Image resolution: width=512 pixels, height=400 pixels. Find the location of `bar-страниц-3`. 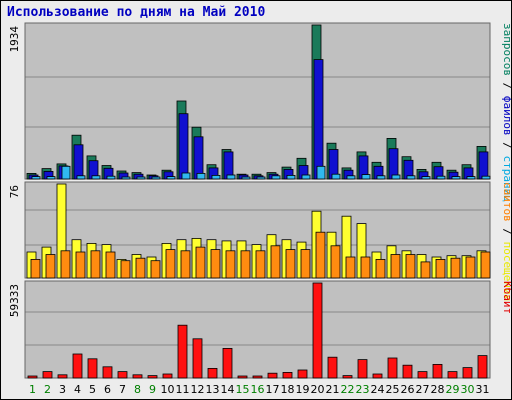

bar-страниц-3 is located at coordinates (66, 172).